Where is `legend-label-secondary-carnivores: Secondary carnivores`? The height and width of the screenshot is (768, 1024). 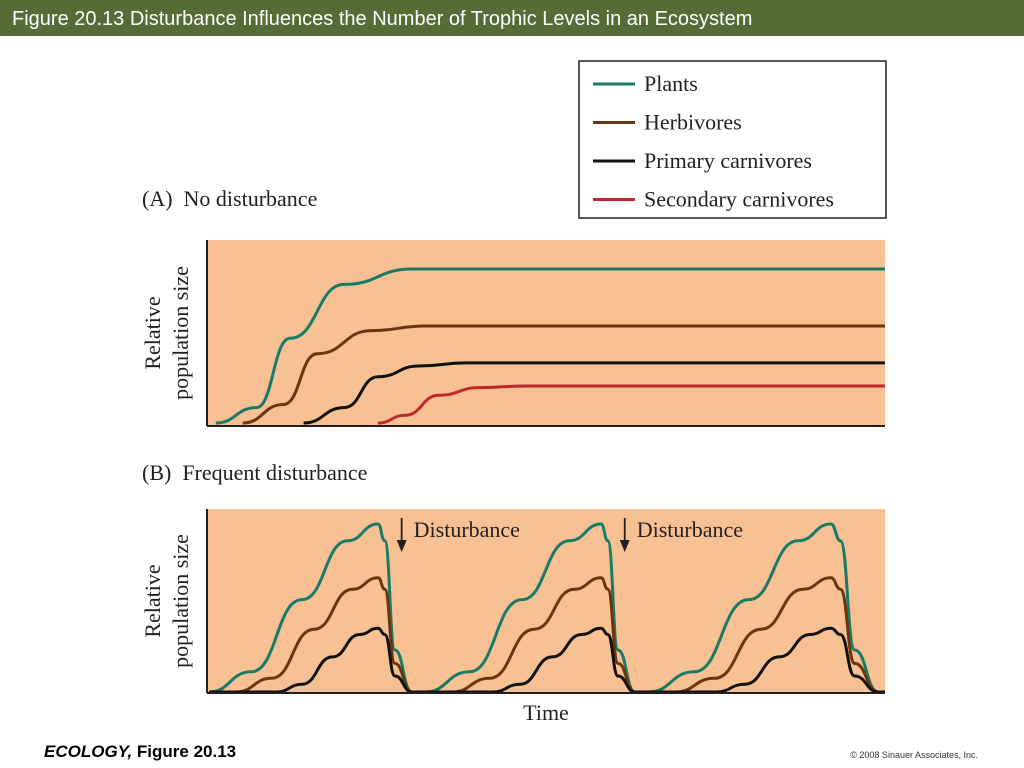 legend-label-secondary-carnivores: Secondary carnivores is located at coordinates (739, 199).